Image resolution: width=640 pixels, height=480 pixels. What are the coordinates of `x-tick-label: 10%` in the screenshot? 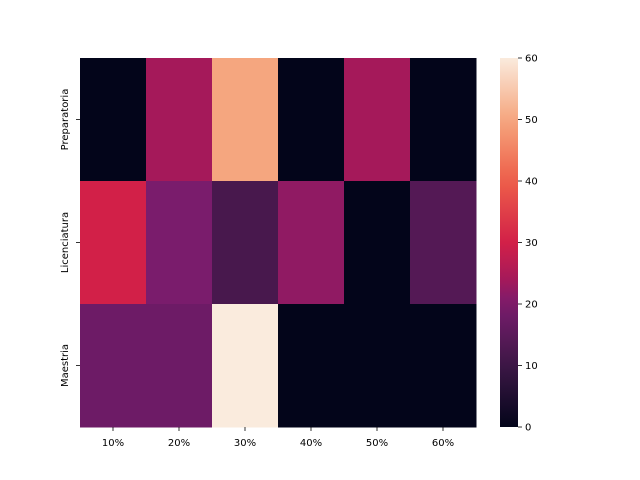 It's located at (113, 443).